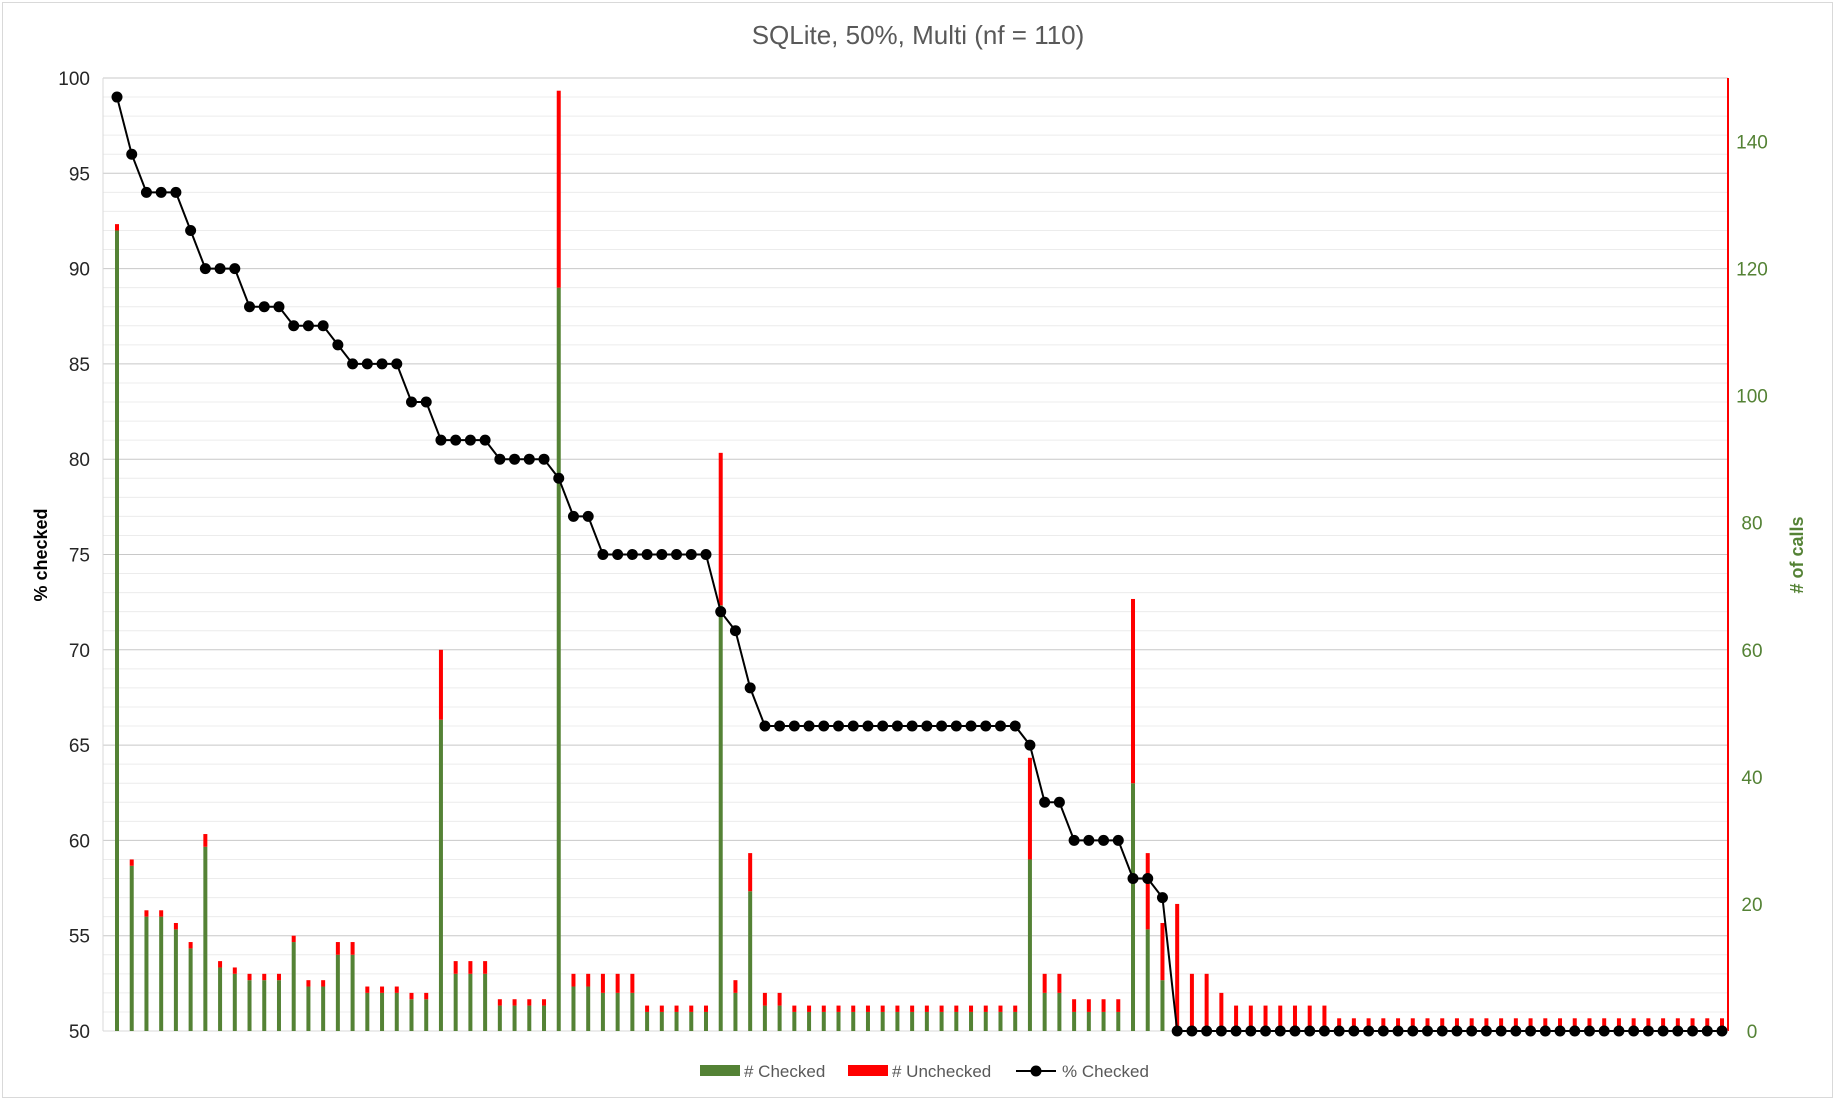 This screenshot has width=1837, height=1102. I want to click on legend-swatch-pct-marker, so click(1036, 1071).